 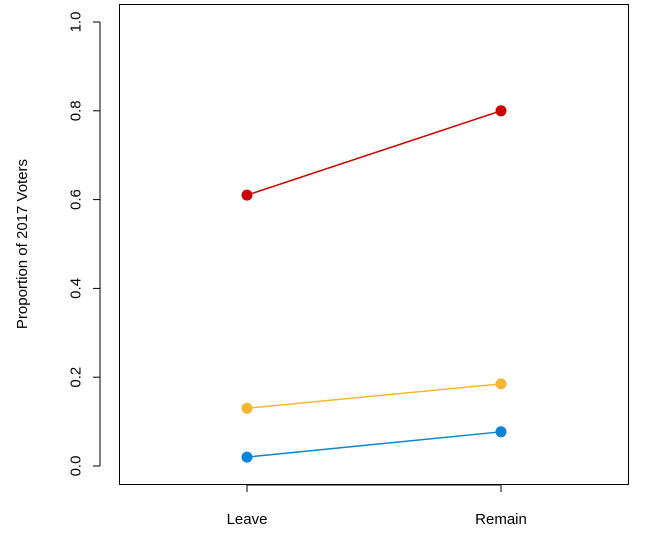 I want to click on y-axis-label: Proportion of 2017 Voters, so click(x=22, y=244).